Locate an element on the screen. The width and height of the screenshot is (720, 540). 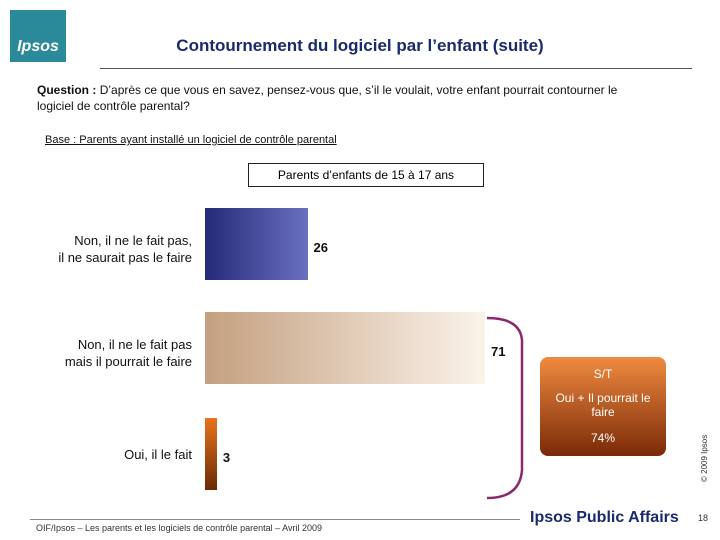
page-number: 18 is located at coordinates (703, 518).